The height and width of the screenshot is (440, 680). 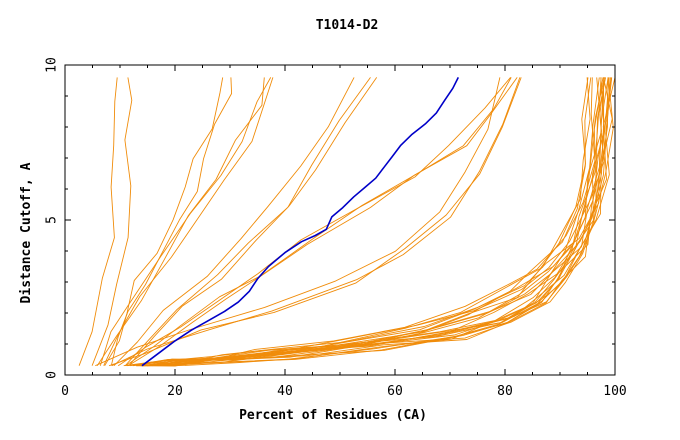 What do you see at coordinates (333, 415) in the screenshot?
I see `x-axis-label: Percent of Residues (CA)` at bounding box center [333, 415].